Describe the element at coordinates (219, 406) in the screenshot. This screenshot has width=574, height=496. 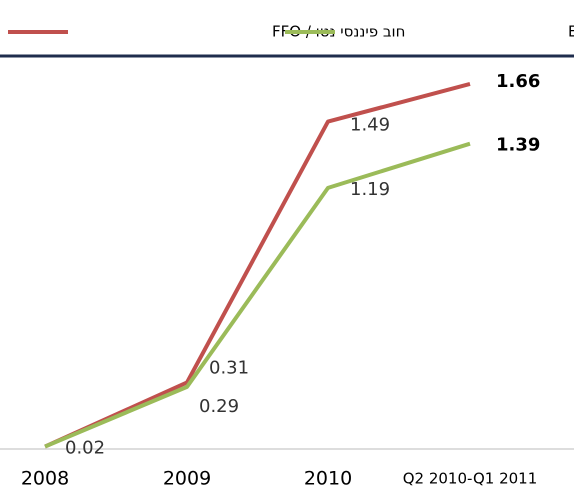
I see `data-label: 0.29` at that location.